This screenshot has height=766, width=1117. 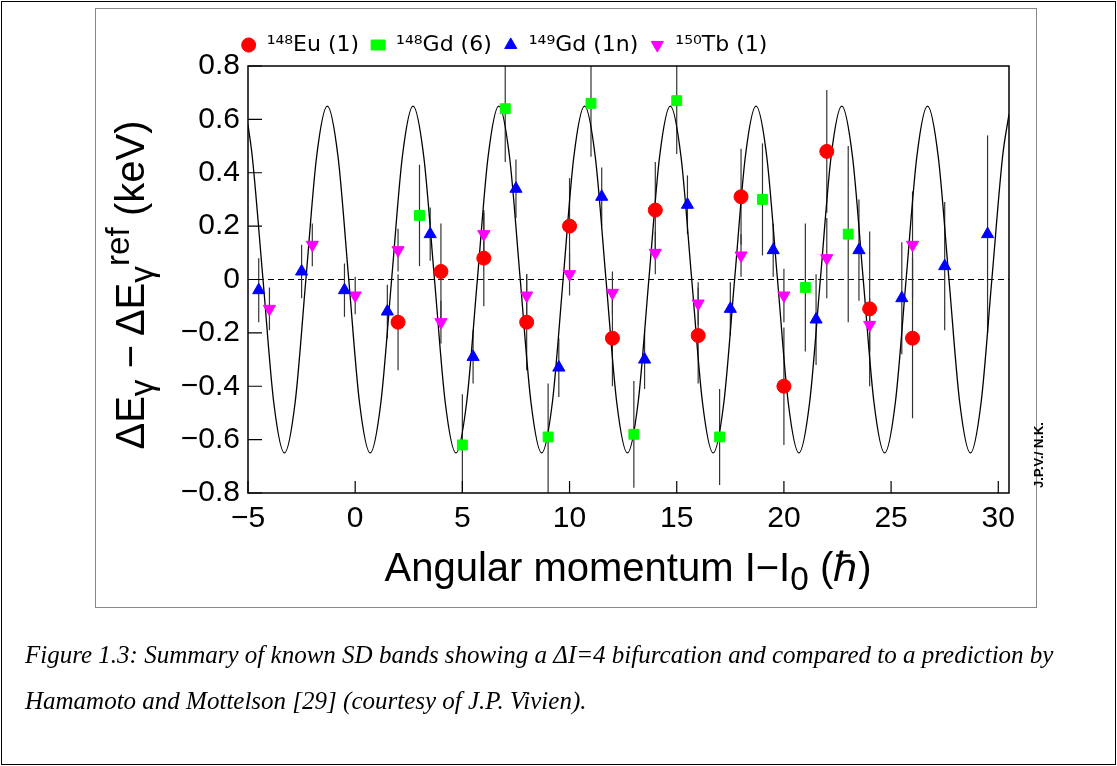 What do you see at coordinates (569, 517) in the screenshot?
I see `x-tick-label: 10` at bounding box center [569, 517].